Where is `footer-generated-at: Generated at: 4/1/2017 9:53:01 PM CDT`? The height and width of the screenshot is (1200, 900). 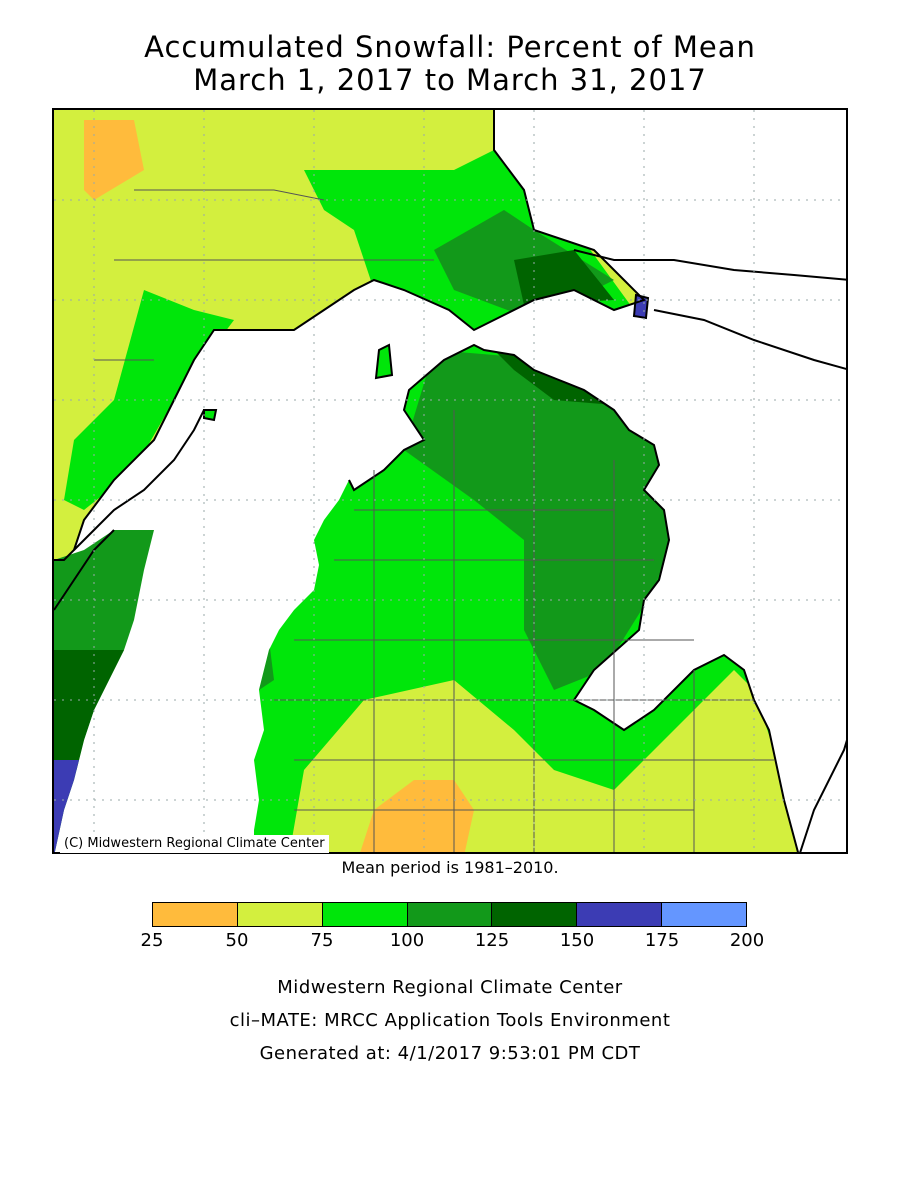 footer-generated-at: Generated at: 4/1/2017 9:53:01 PM CDT is located at coordinates (450, 1053).